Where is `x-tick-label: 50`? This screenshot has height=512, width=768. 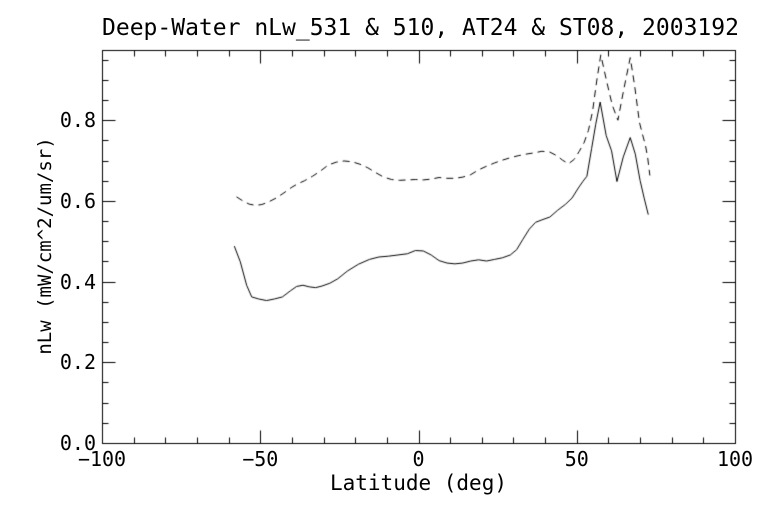 x-tick-label: 50 is located at coordinates (576, 459).